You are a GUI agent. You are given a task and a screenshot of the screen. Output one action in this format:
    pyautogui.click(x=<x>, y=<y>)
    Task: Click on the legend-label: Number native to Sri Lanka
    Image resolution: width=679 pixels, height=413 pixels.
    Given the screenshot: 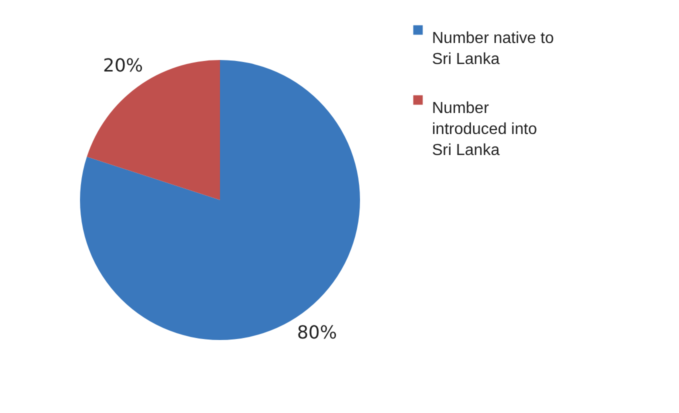 What is the action you would take?
    pyautogui.click(x=493, y=49)
    